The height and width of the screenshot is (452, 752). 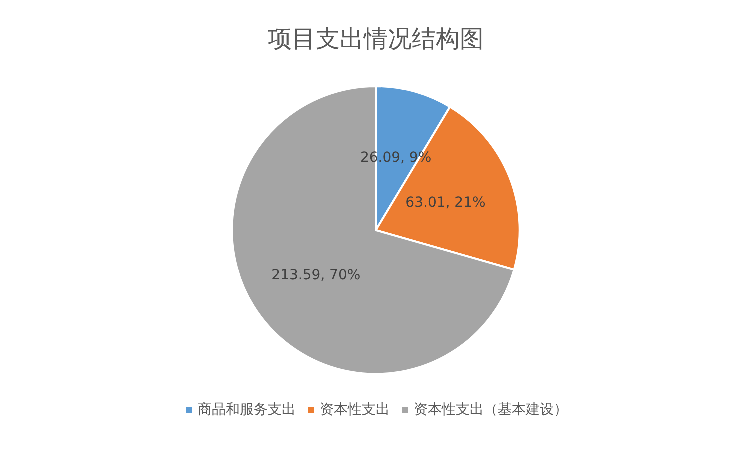 What do you see at coordinates (316, 275) in the screenshot?
I see `data-label: 213.59, 70%` at bounding box center [316, 275].